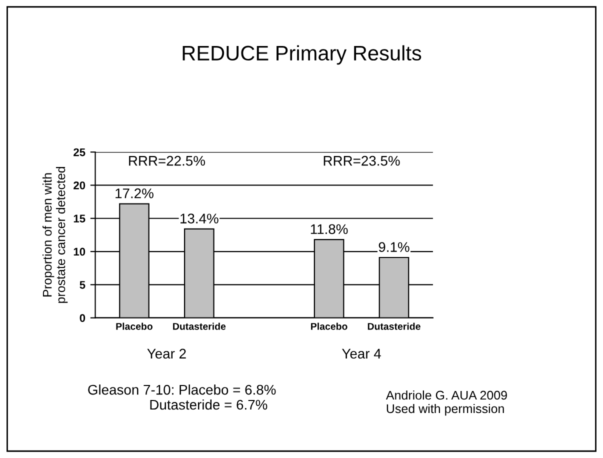 This screenshot has width=603, height=458. I want to click on y-tick-label: 15, so click(80, 218).